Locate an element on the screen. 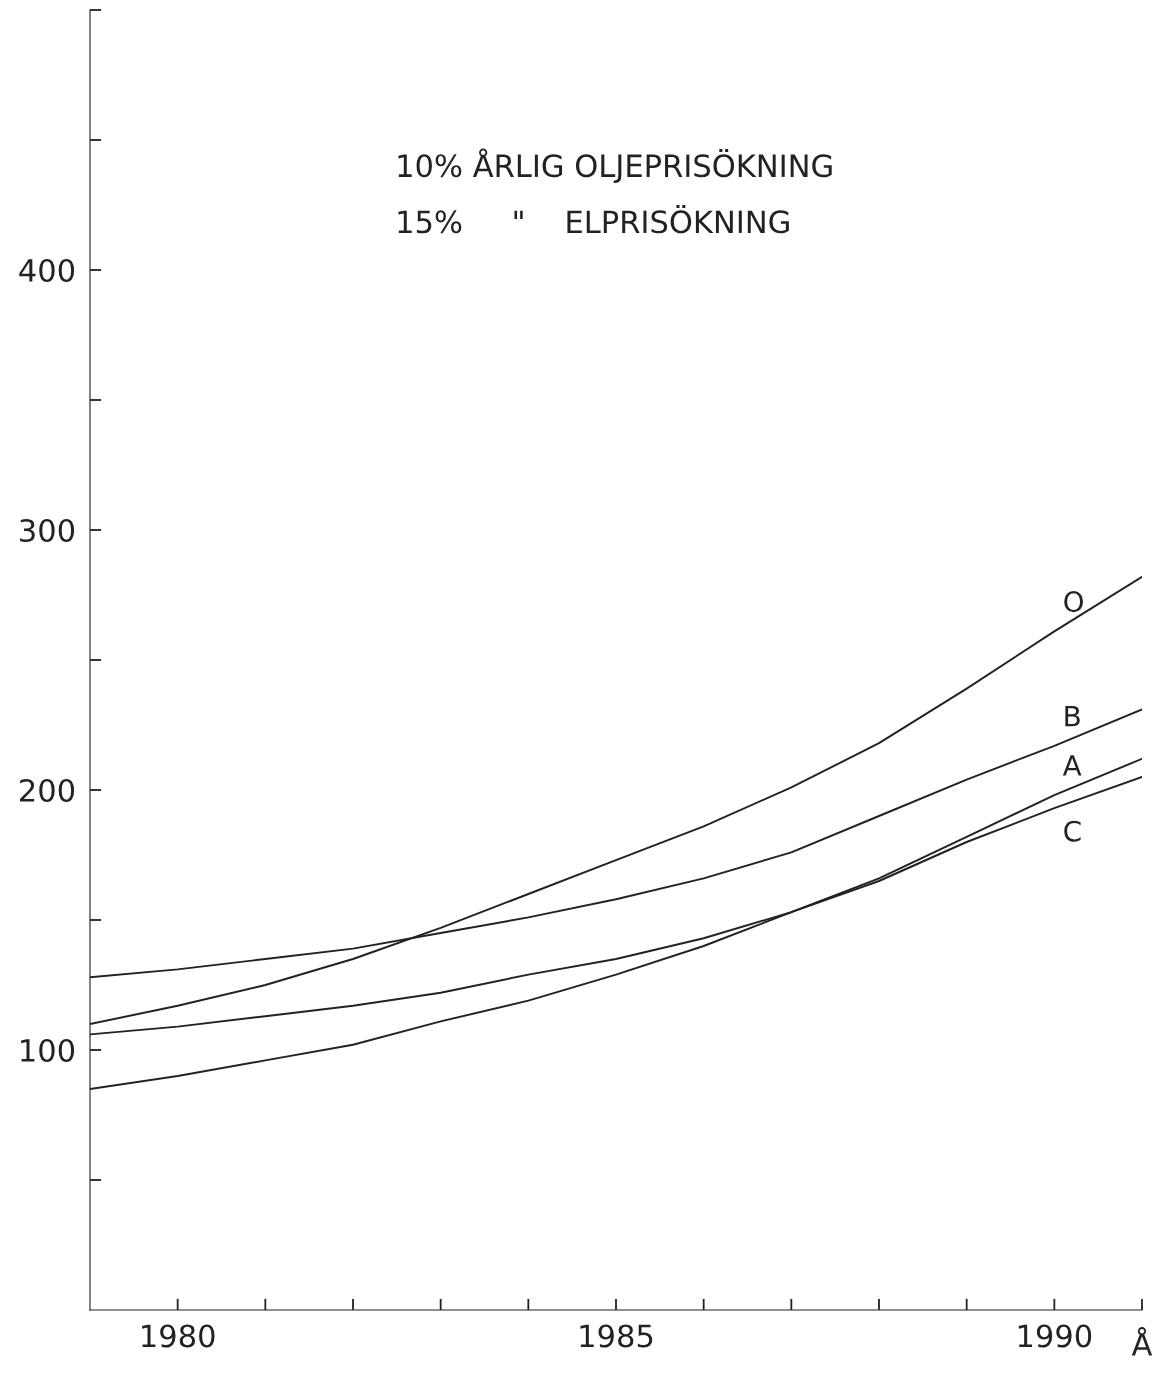 This screenshot has height=1379, width=1158. annotation: 10% ÅRLIG OLJEPRISÖKNING is located at coordinates (615, 165).